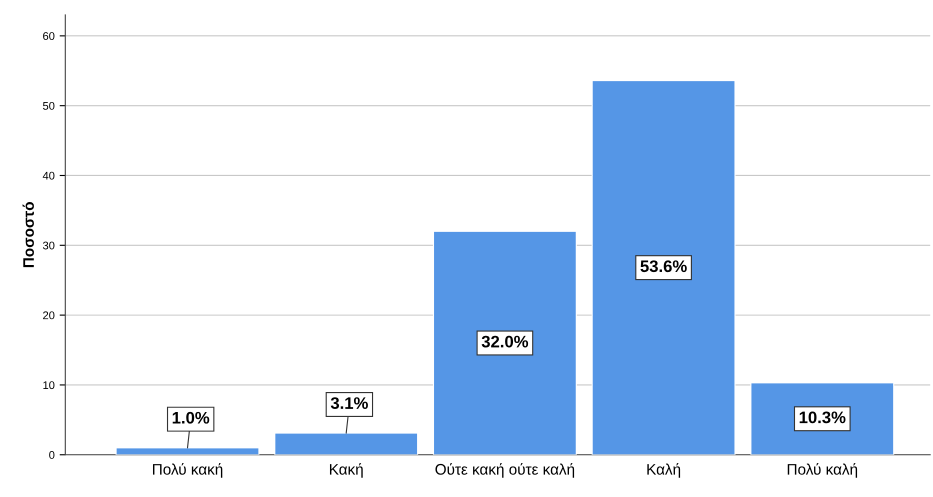 Image resolution: width=933 pixels, height=497 pixels. What do you see at coordinates (823, 417) in the screenshot?
I see `data-label: 10.3%` at bounding box center [823, 417].